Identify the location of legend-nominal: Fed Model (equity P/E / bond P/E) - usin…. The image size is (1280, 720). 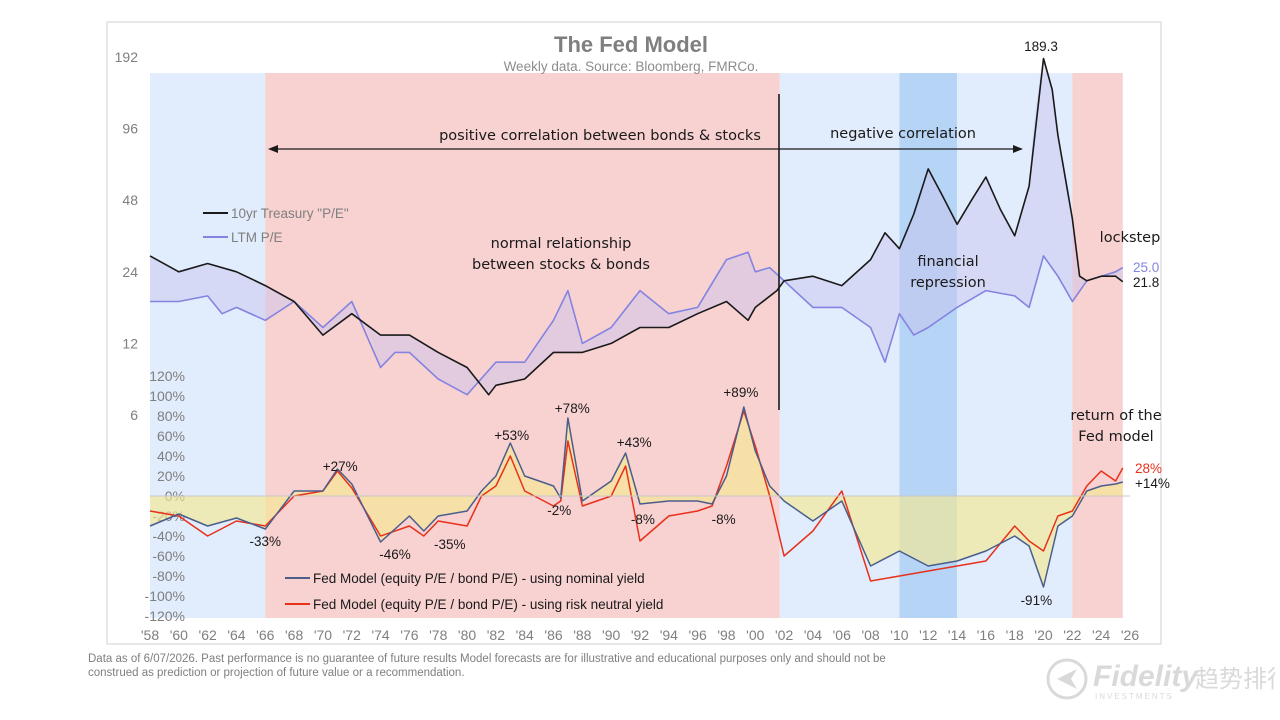
(479, 578).